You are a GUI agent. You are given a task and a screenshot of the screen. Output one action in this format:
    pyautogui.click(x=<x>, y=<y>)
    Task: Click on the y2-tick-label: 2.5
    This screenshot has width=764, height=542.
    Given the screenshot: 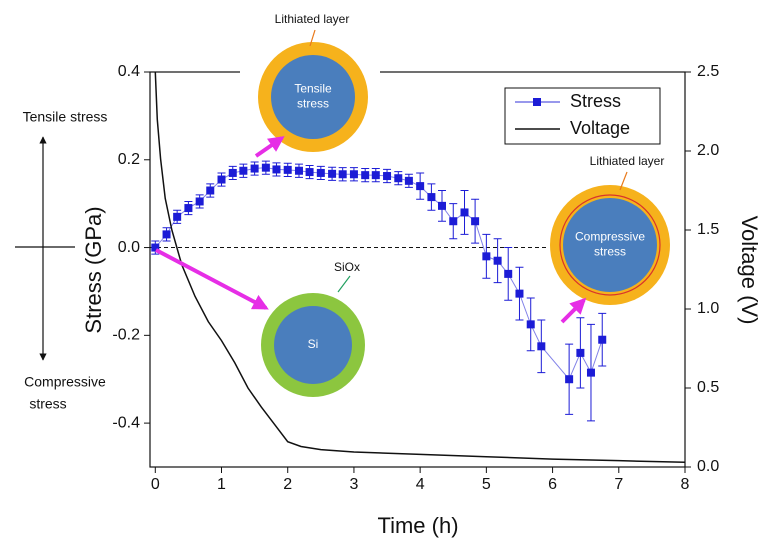 What is the action you would take?
    pyautogui.click(x=708, y=71)
    